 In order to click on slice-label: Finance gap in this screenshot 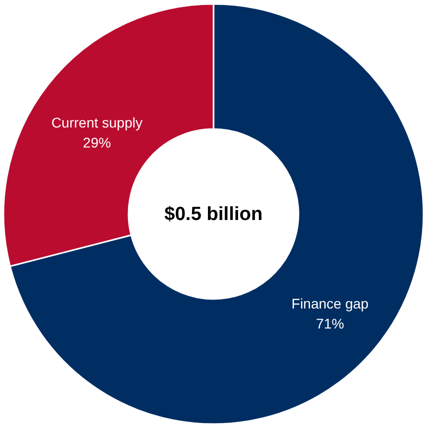, I will do `click(330, 303)`.